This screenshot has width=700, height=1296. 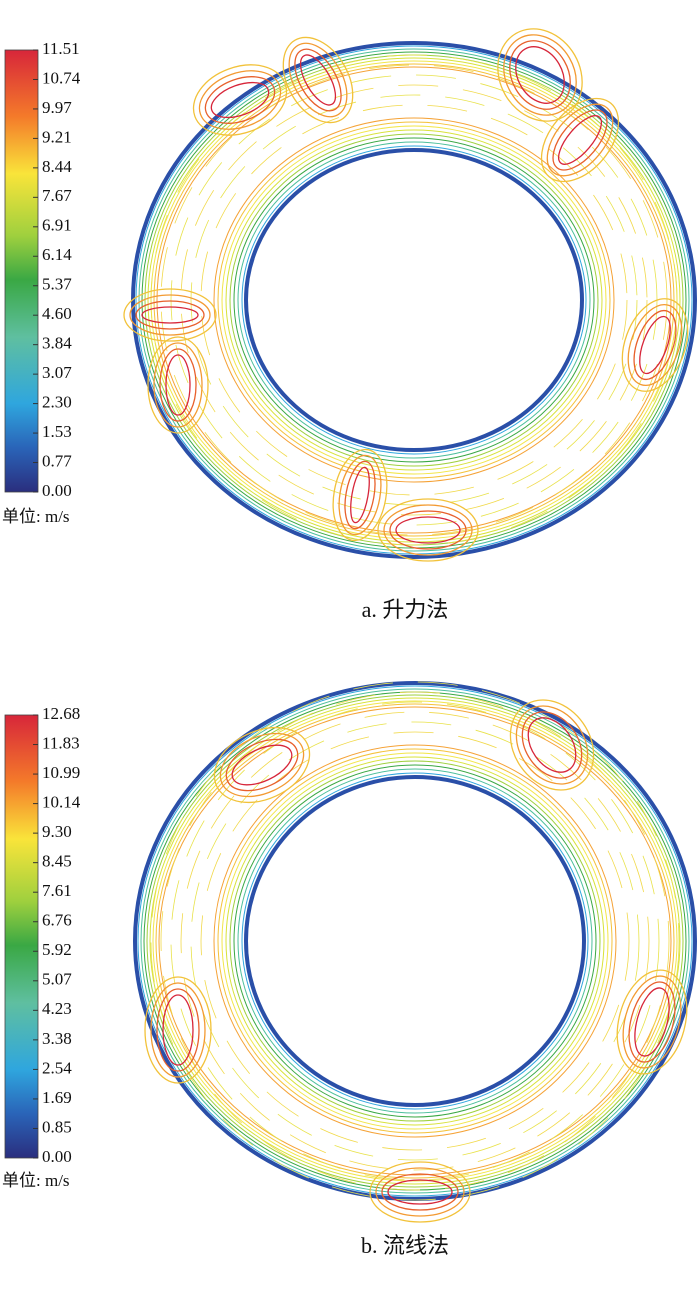 What do you see at coordinates (57, 107) in the screenshot?
I see `colorbar-tick-label: 9.97` at bounding box center [57, 107].